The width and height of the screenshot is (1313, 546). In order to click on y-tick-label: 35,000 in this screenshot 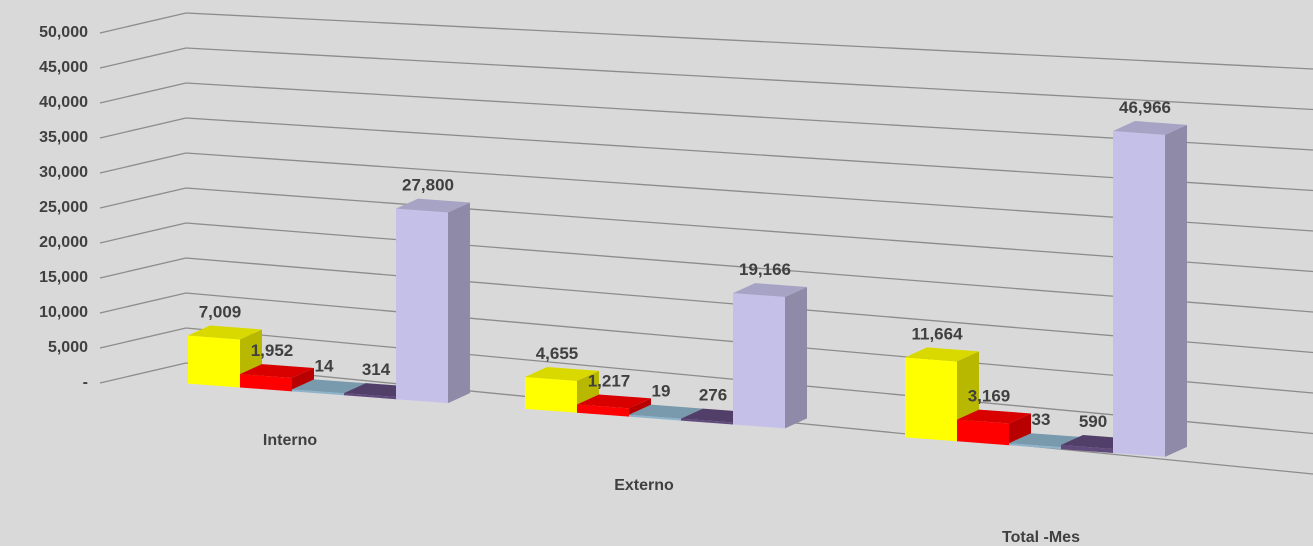, I will do `click(63, 137)`.